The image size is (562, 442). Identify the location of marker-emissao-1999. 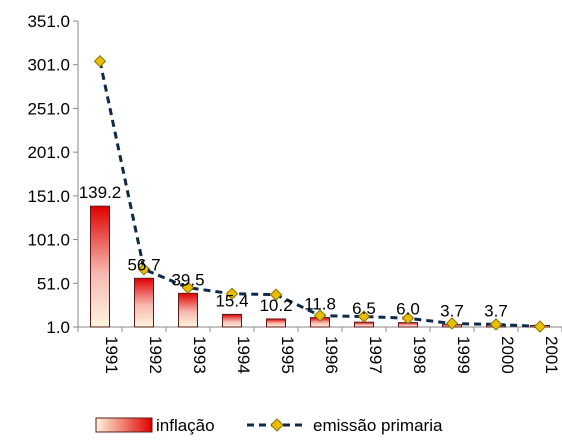
(452, 323).